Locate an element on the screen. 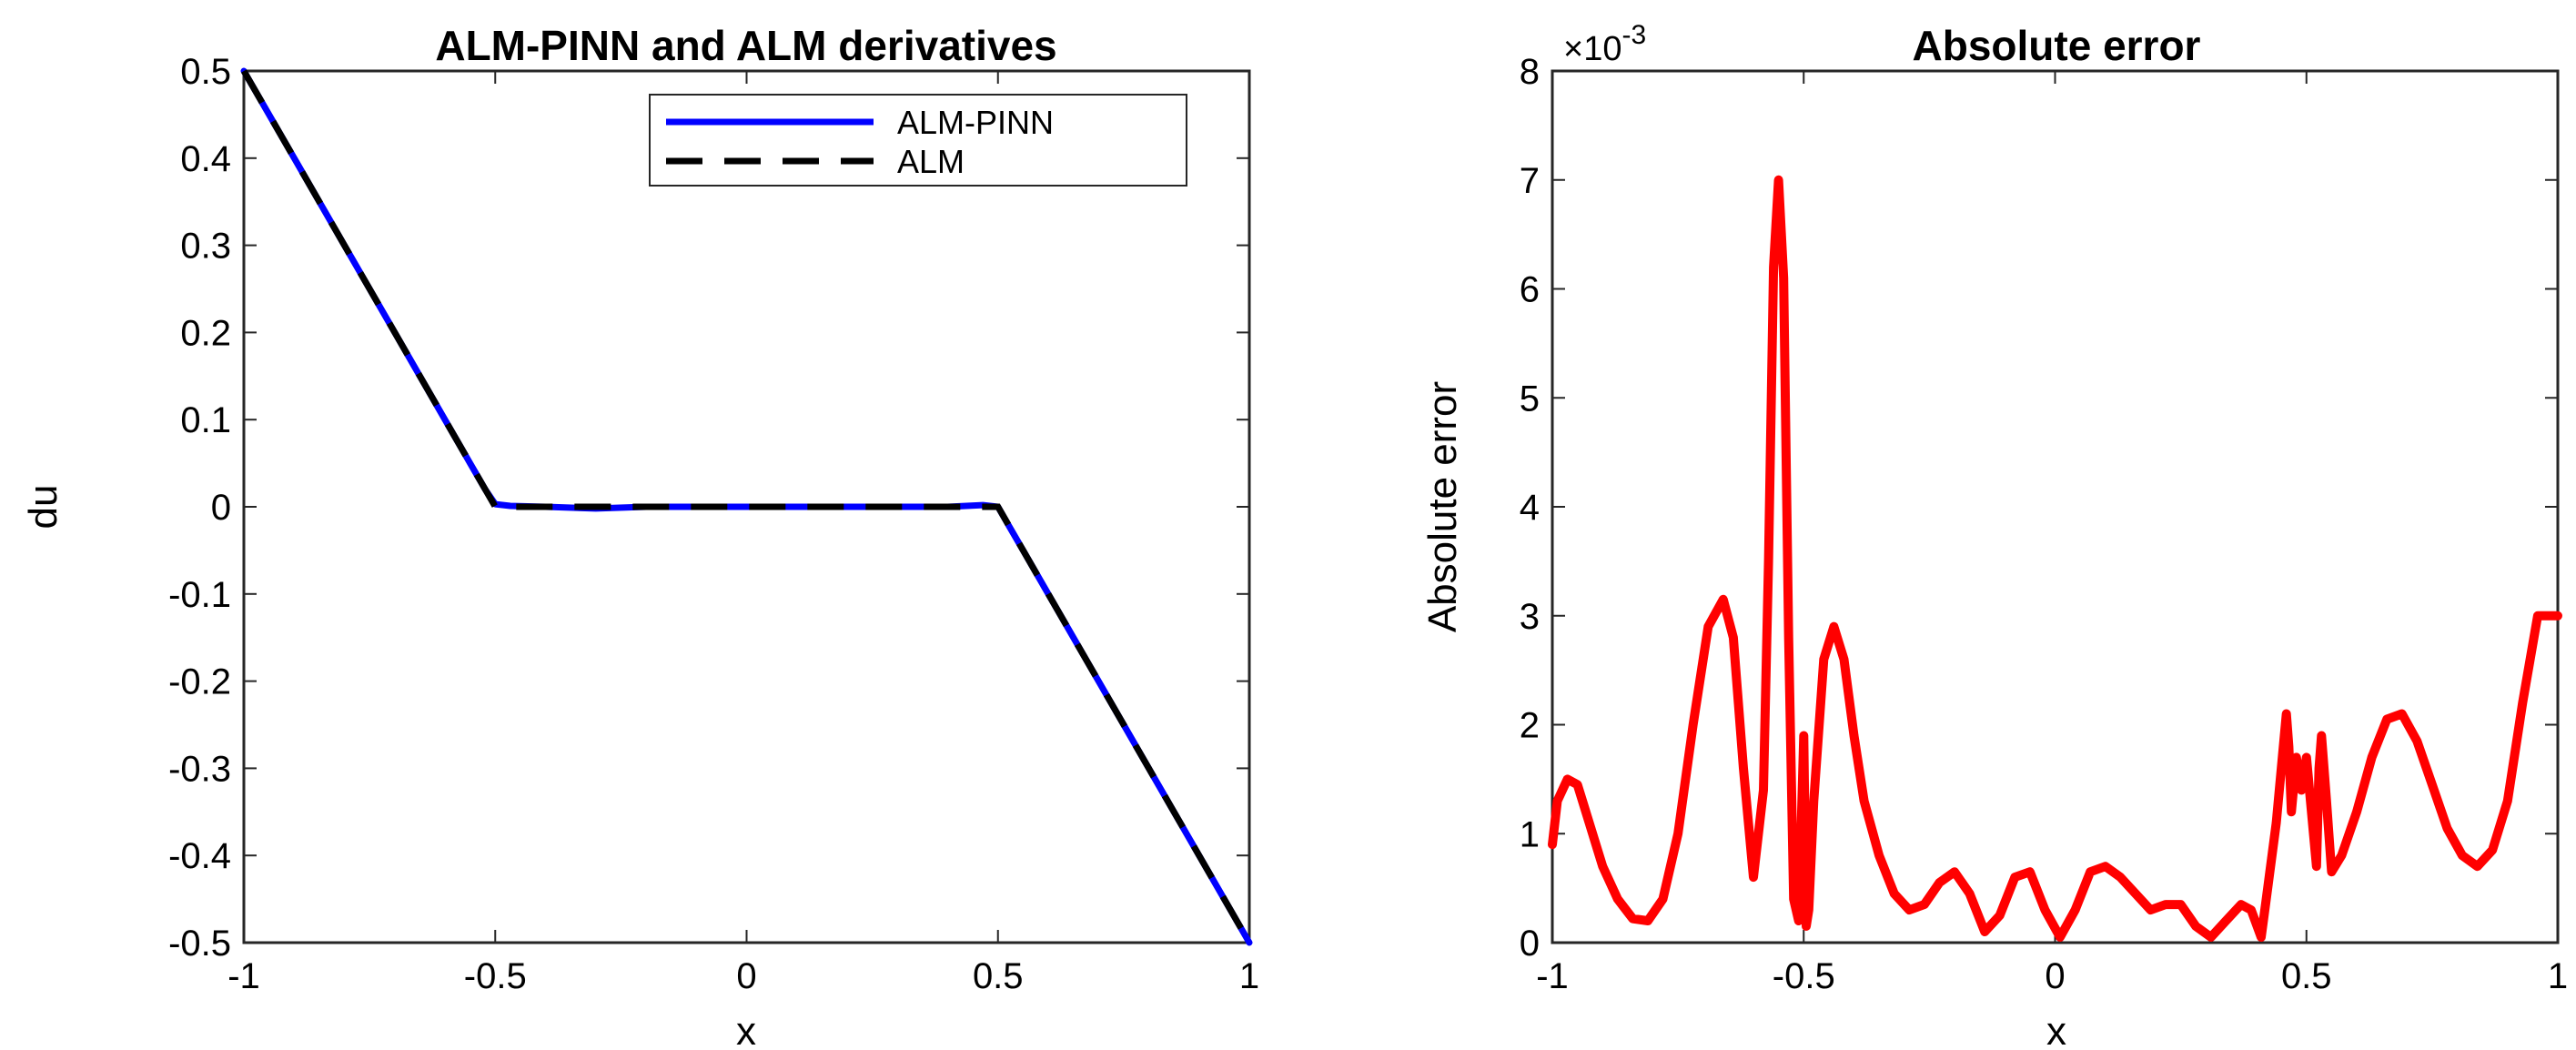  y-tick-label: 0.3 is located at coordinates (205, 247).